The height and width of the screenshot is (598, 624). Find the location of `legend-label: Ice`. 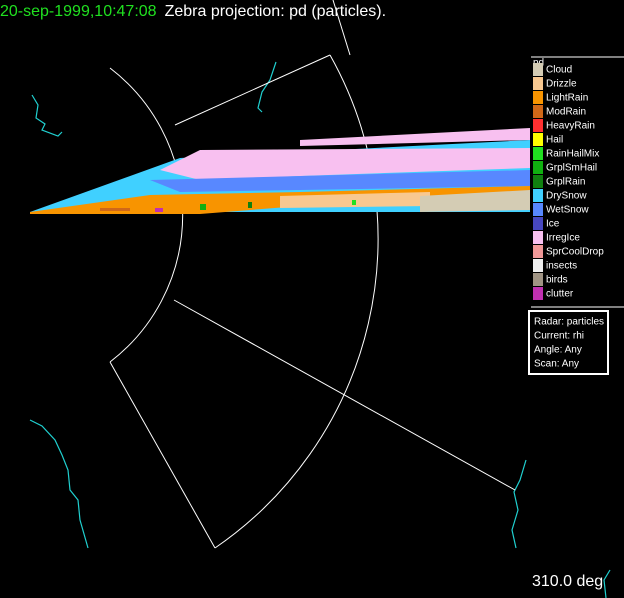

legend-label: Ice is located at coordinates (553, 224).